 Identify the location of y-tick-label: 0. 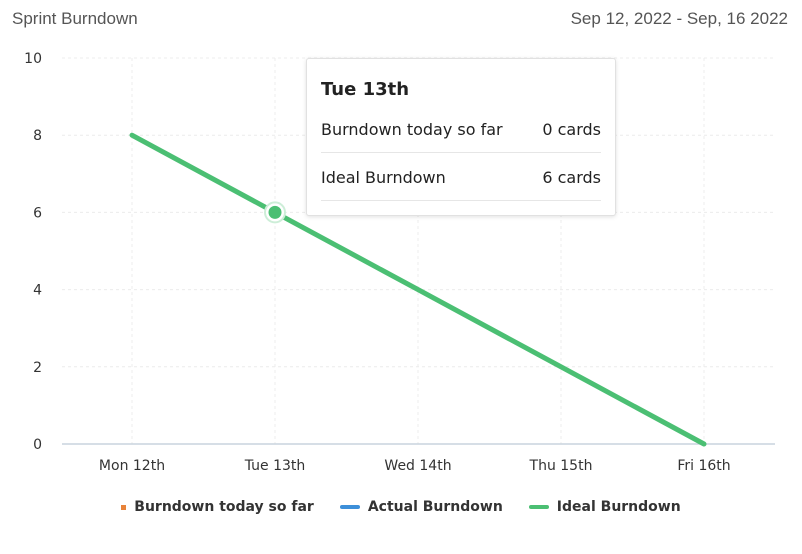
(37, 445).